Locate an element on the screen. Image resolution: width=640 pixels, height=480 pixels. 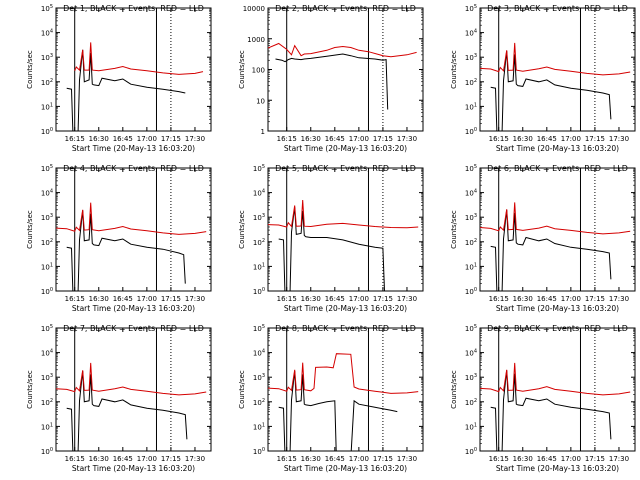
y-tick-label: 10 is located at coordinates (260, 101).